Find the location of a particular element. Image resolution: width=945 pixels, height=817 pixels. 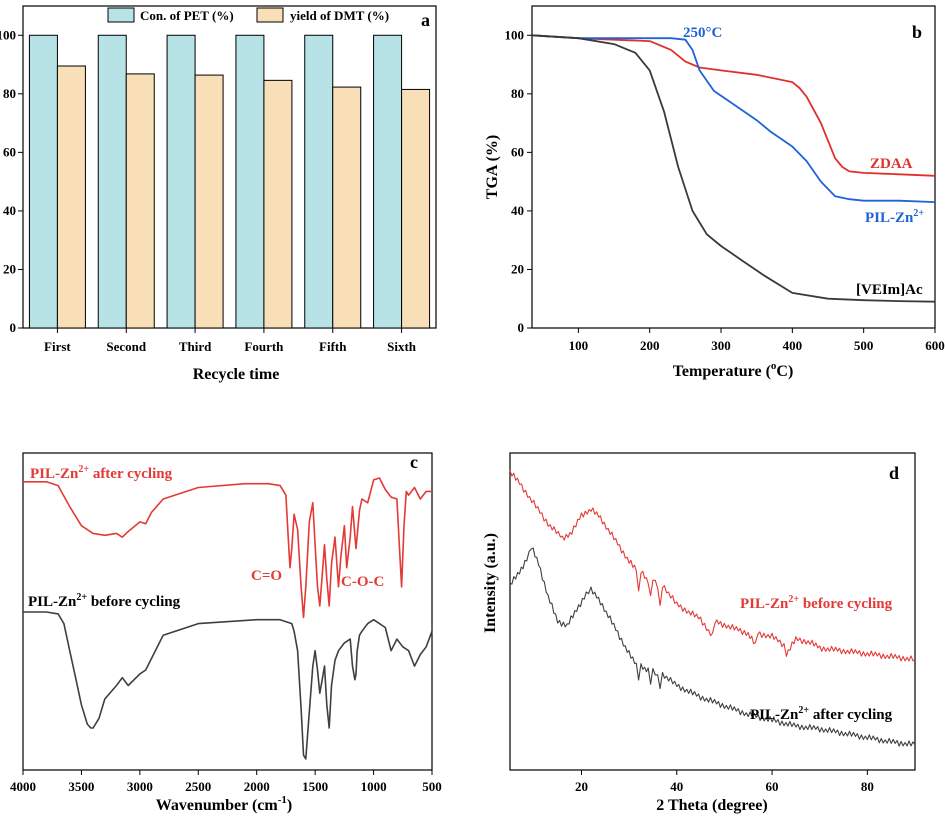

x-tick-label-d: 80 is located at coordinates (867, 786).